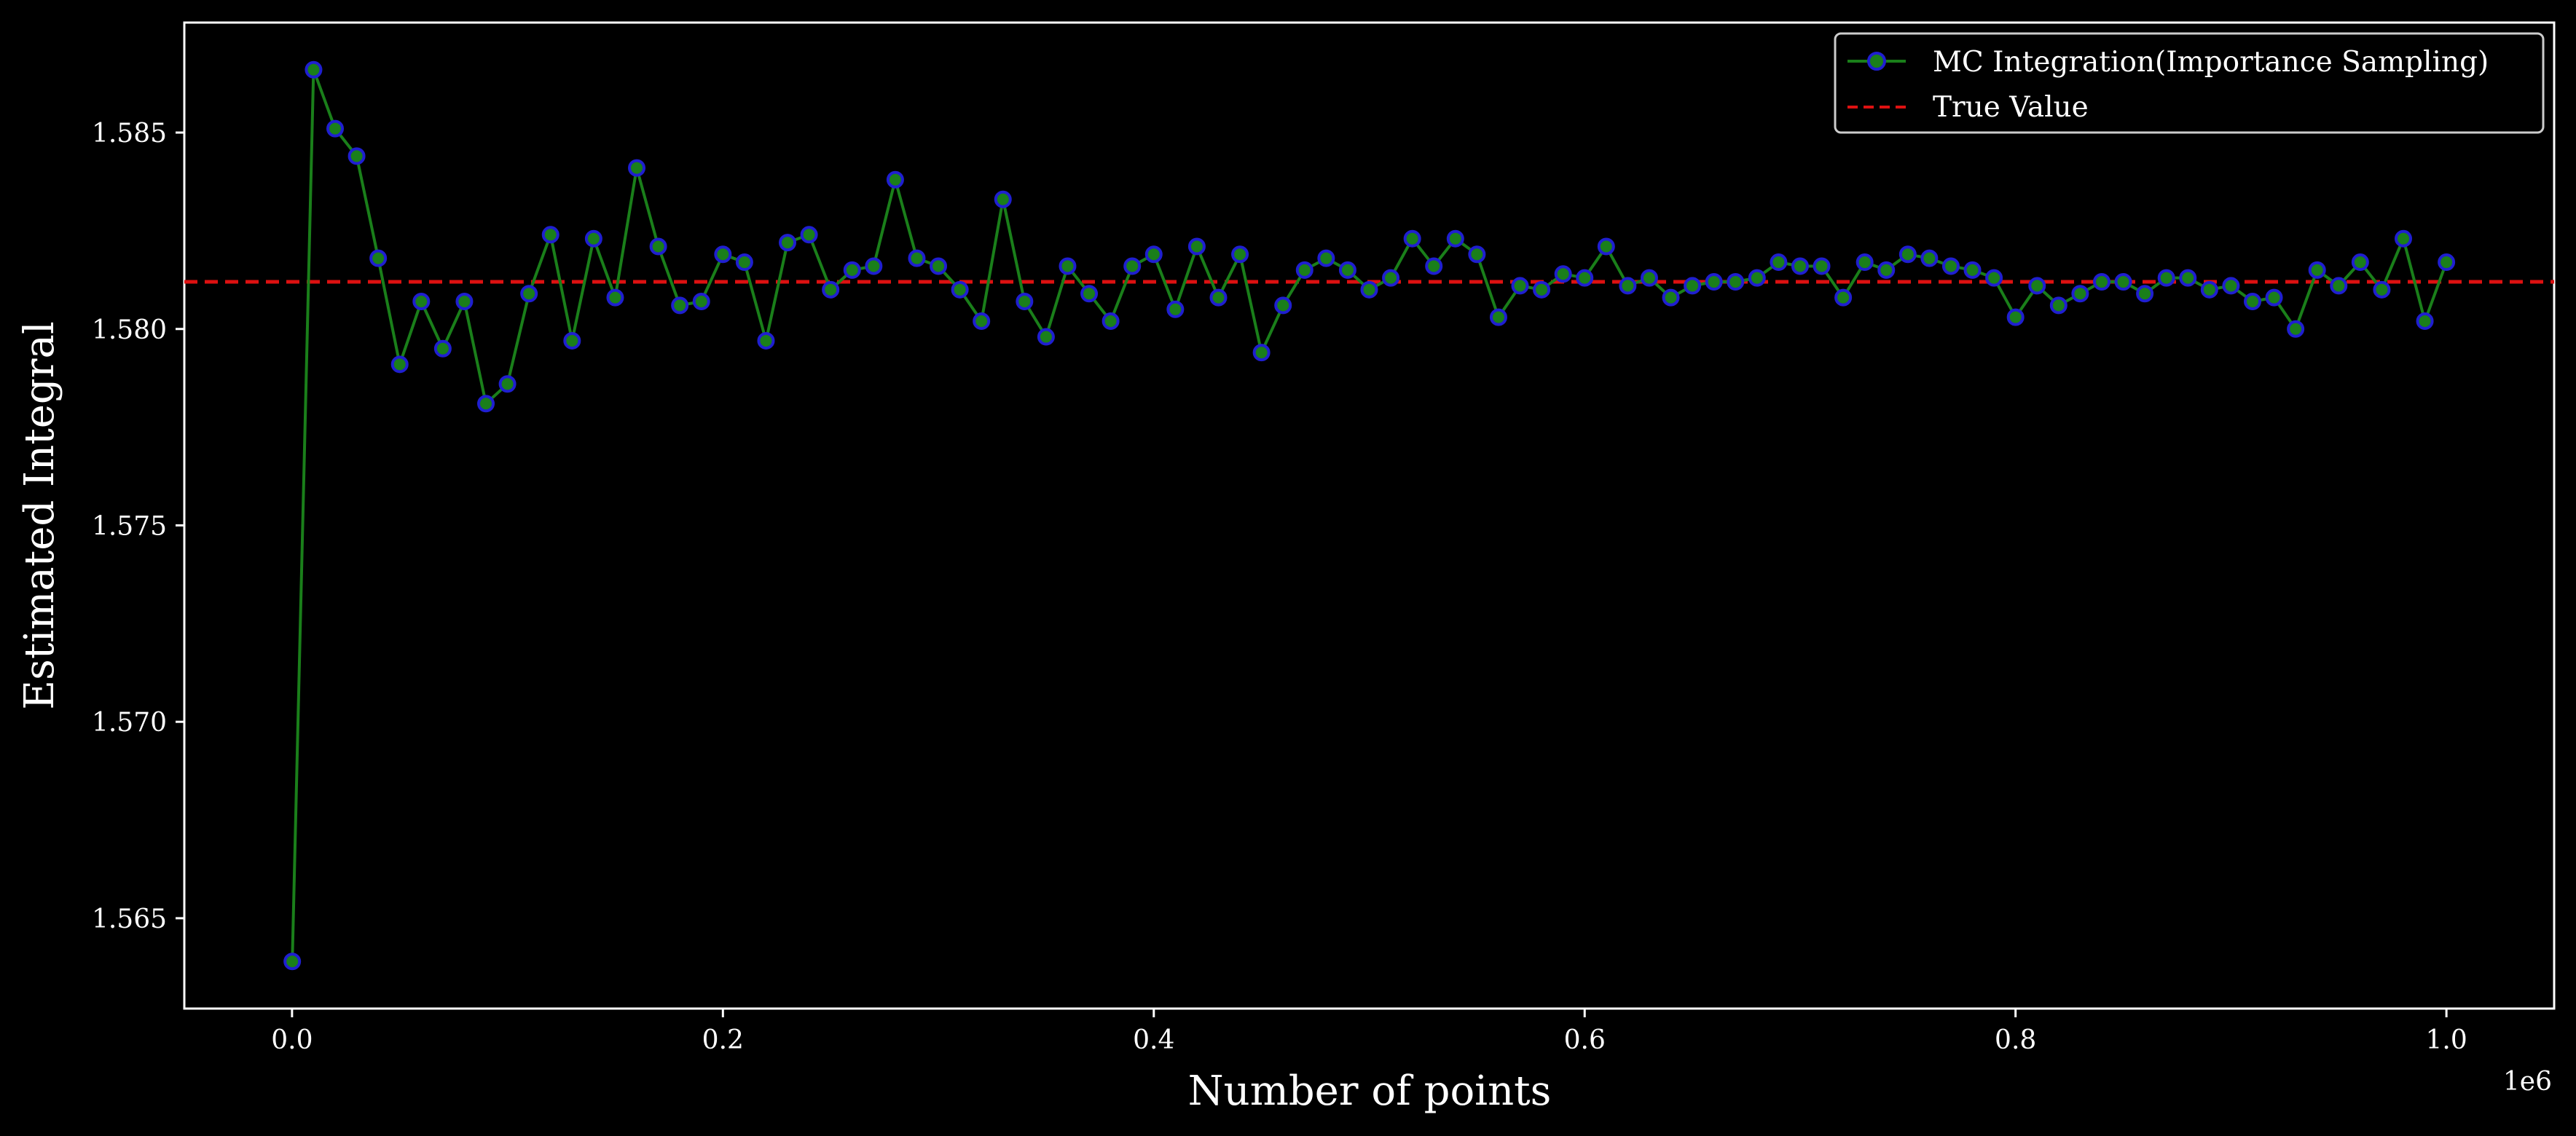  What do you see at coordinates (1876, 61) in the screenshot?
I see `legend-estimate-marker` at bounding box center [1876, 61].